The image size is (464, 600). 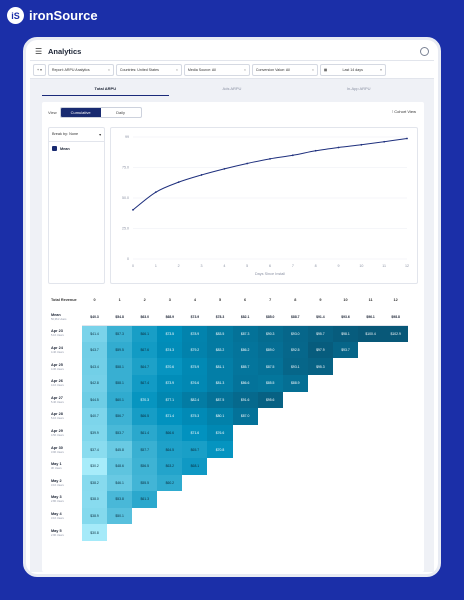 I want to click on cohort-users: 3K Users, so click(x=56, y=469).